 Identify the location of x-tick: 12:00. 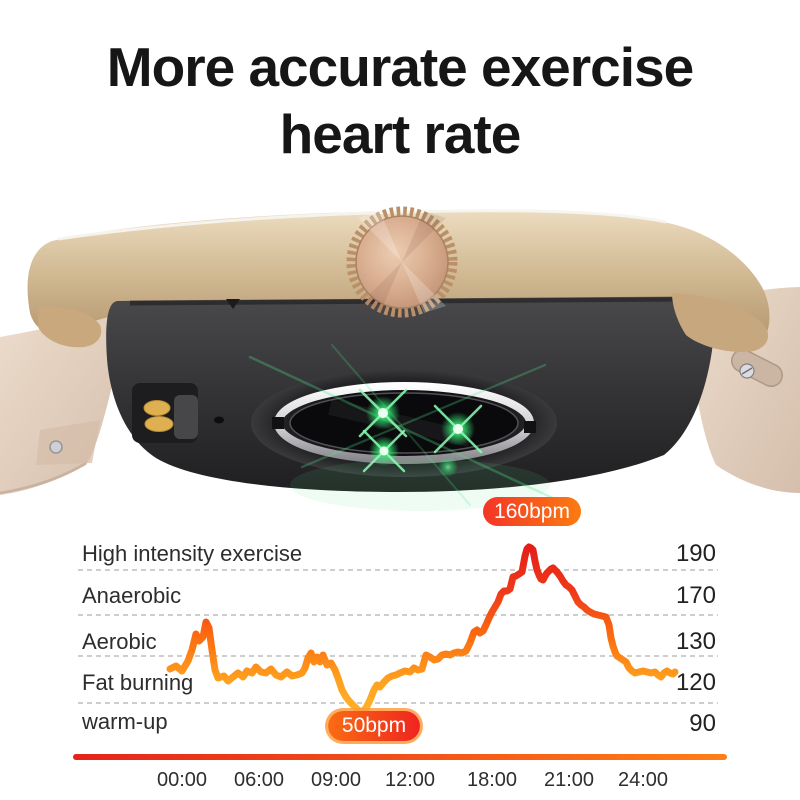
(410, 780).